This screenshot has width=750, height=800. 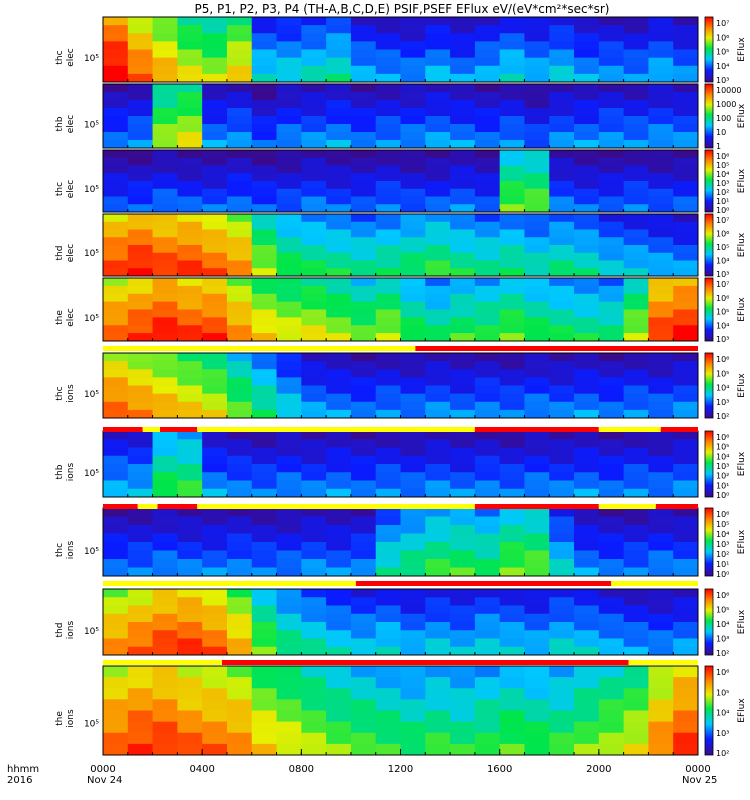 What do you see at coordinates (722, 595) in the screenshot?
I see `colorbar-tick-label: 10⁶` at bounding box center [722, 595].